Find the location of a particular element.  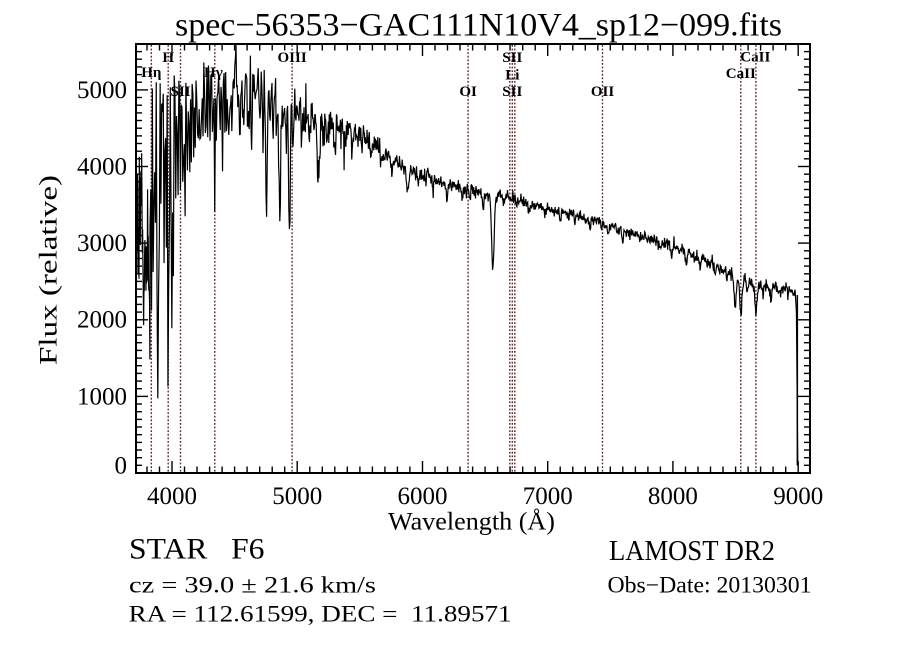

svg-text: Flux (relative) is located at coordinates (49, 270).